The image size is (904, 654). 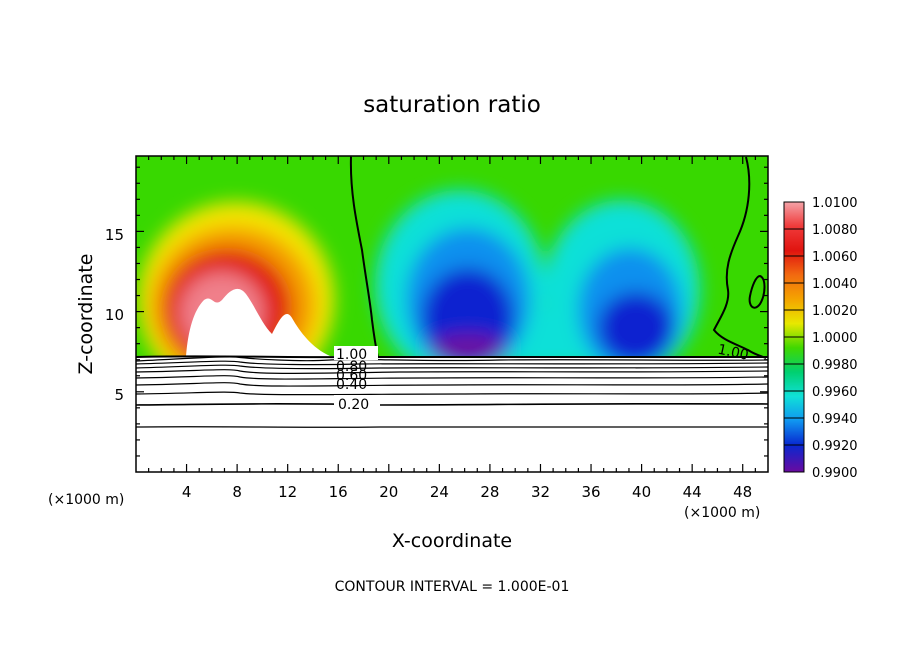 I want to click on y-tick-label: 10, so click(x=114, y=315).